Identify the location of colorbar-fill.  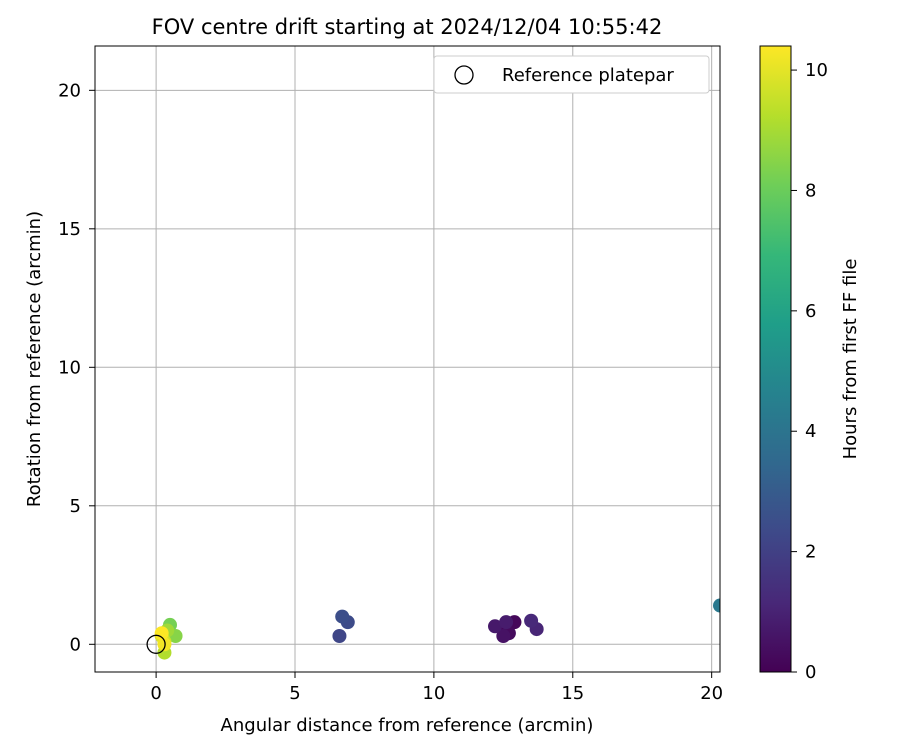
(775, 359).